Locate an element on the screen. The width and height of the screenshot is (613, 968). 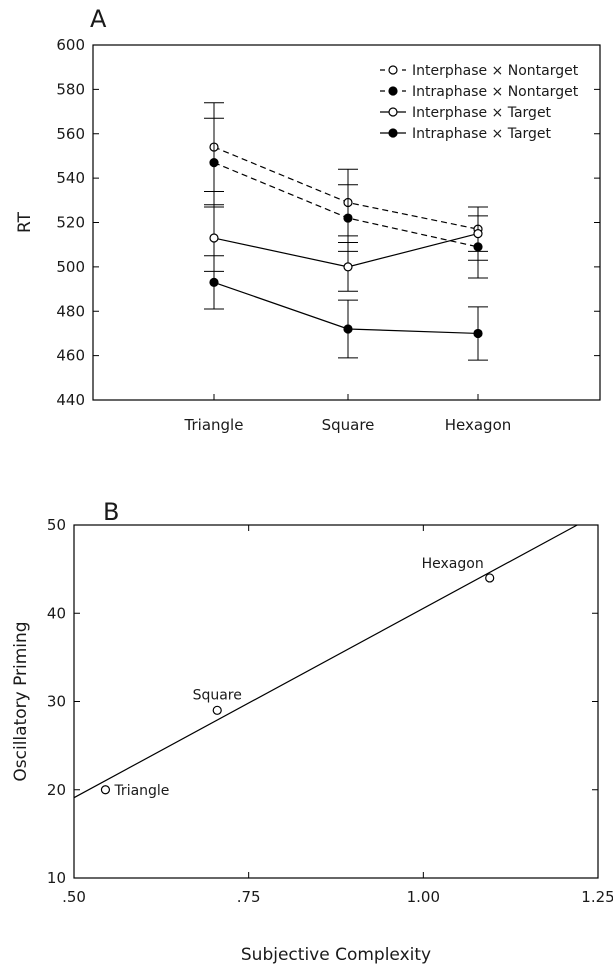
x-tick-label: 1.00 is located at coordinates (423, 897).